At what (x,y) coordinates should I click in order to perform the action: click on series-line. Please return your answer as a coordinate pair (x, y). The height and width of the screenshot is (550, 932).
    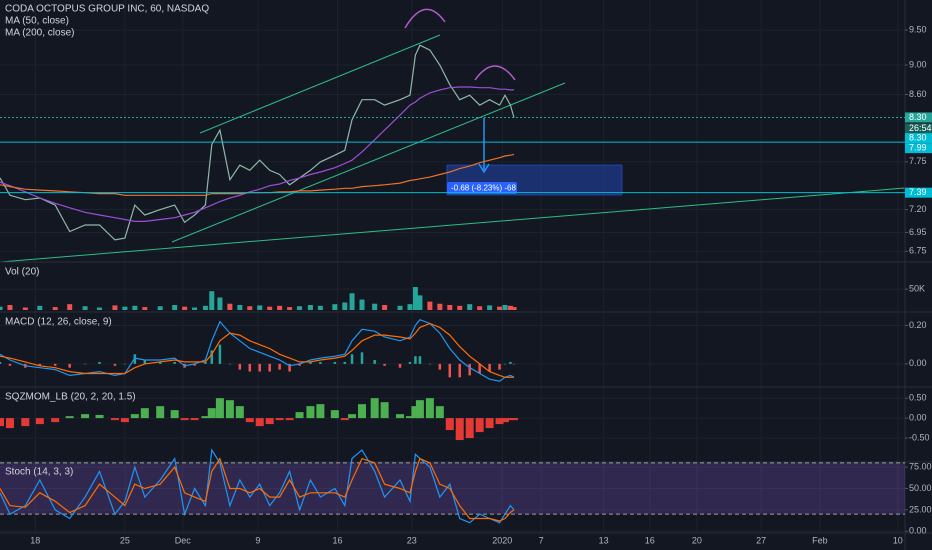
    Looking at the image, I should click on (257, 350).